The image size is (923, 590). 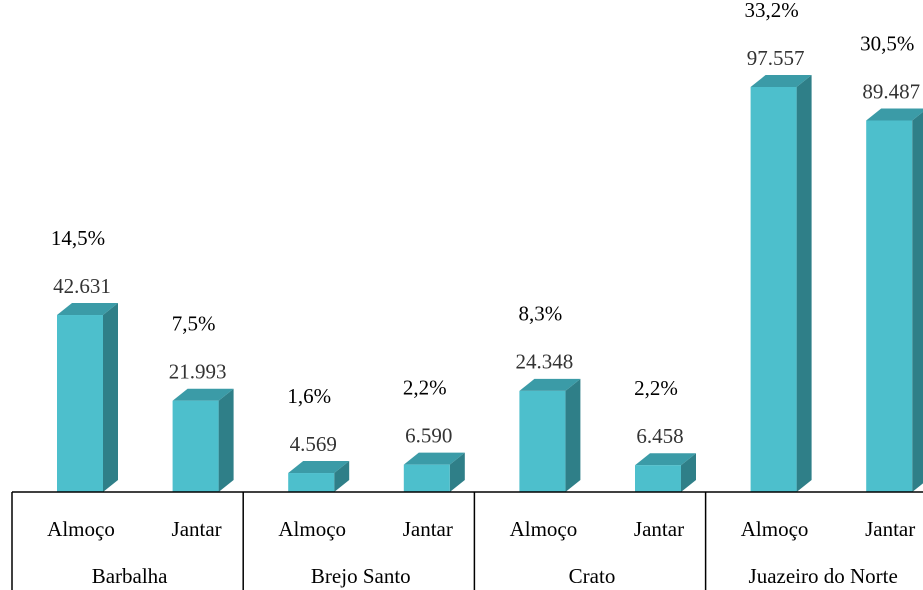 I want to click on share-label: 33,2%, so click(x=771, y=11).